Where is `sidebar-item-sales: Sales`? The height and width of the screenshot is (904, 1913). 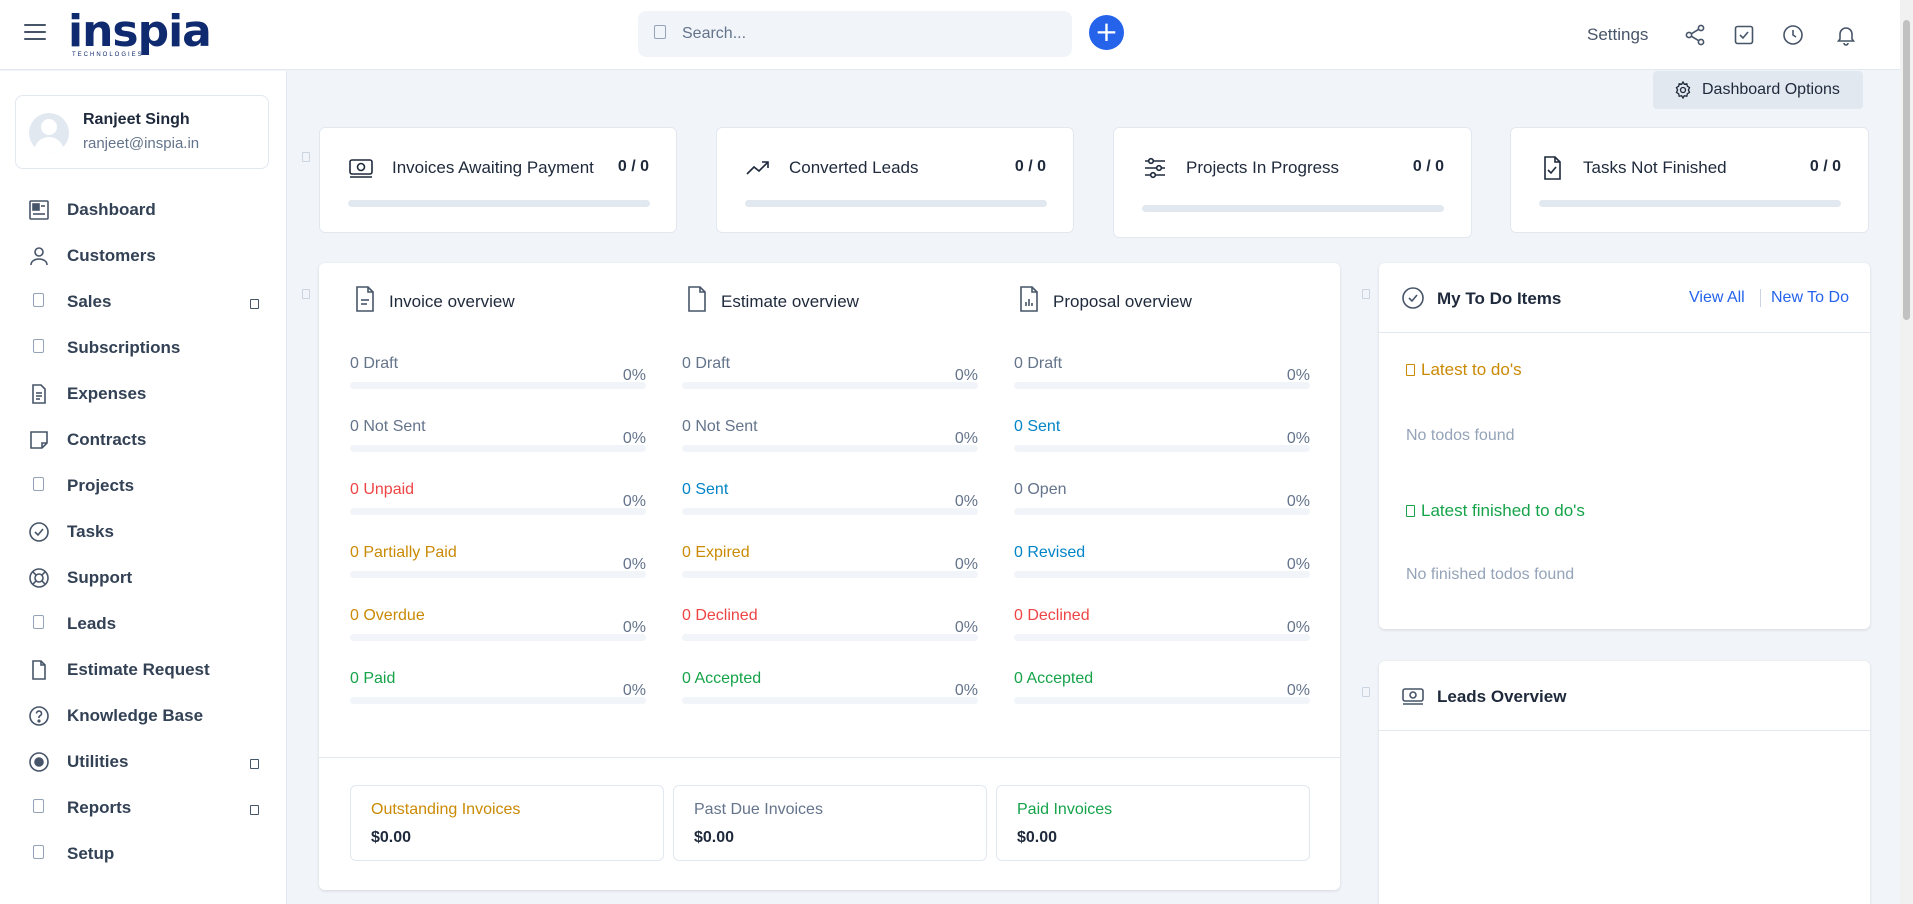
sidebar-item-sales: Sales is located at coordinates (143, 302).